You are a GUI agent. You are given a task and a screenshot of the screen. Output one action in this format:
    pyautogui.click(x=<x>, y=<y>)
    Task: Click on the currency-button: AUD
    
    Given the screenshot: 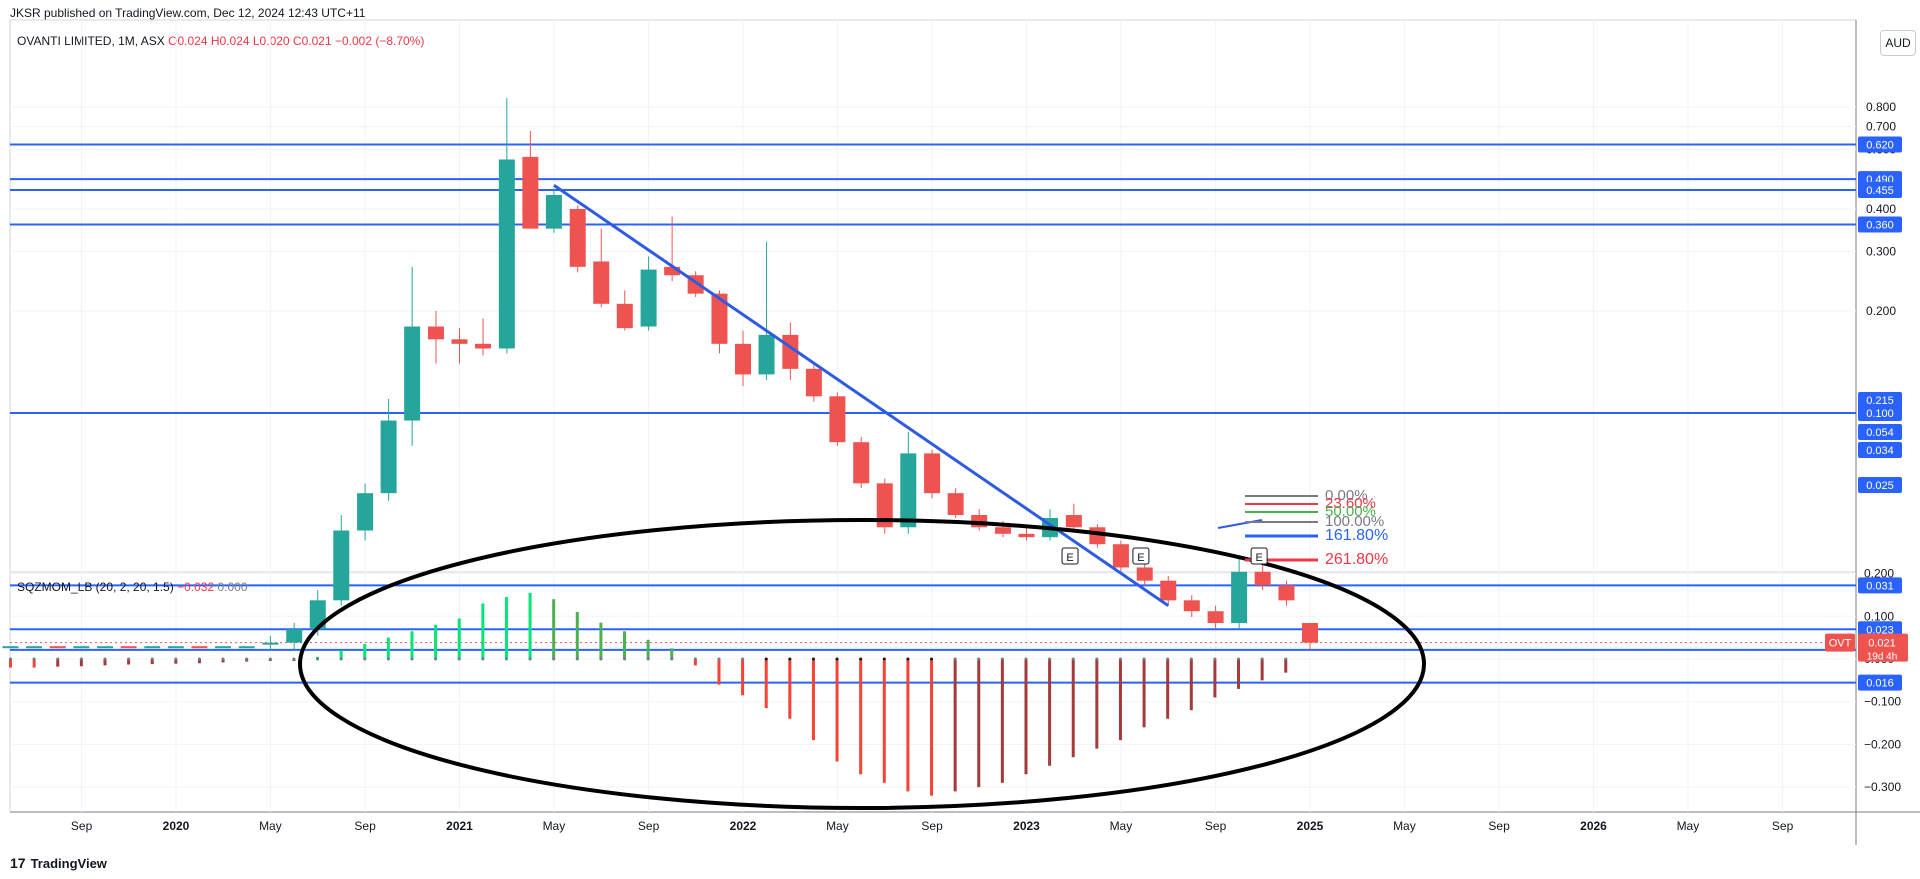 What is the action you would take?
    pyautogui.click(x=1898, y=43)
    